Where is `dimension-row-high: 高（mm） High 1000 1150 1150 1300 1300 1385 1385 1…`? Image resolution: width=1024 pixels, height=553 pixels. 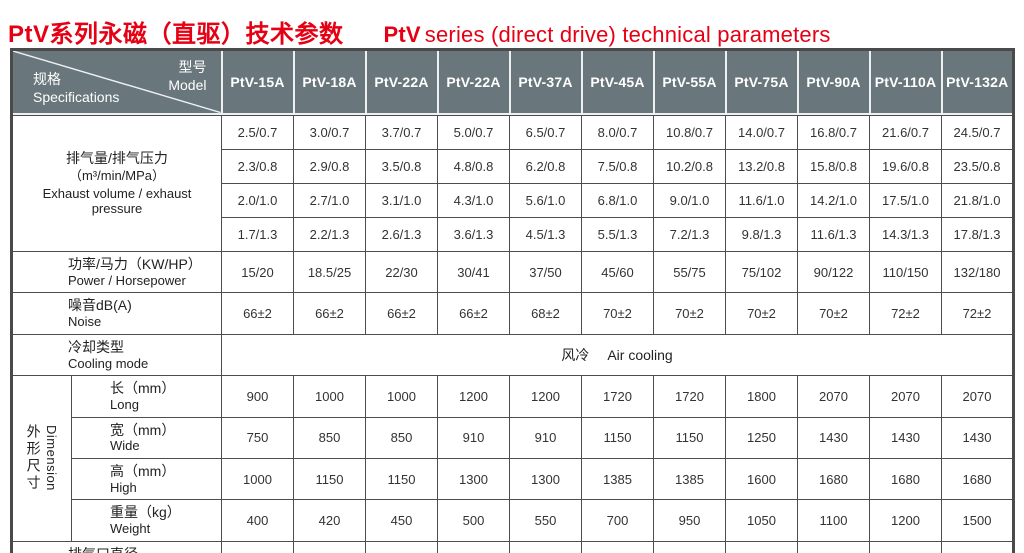
dimension-row-high: 高（mm） High 1000 1150 1150 1300 1300 1385 1385 1… is located at coordinates (513, 479).